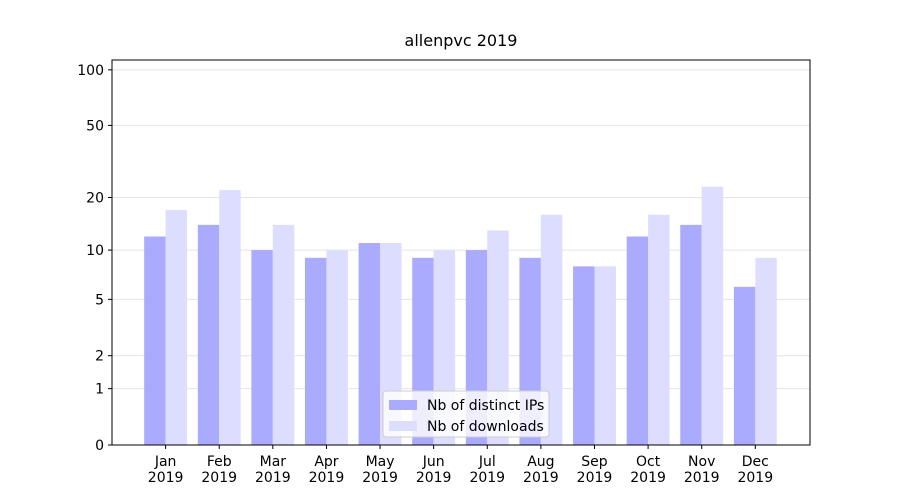 Image resolution: width=900 pixels, height=504 pixels. What do you see at coordinates (702, 470) in the screenshot?
I see `x-tick-label: Nov 2019` at bounding box center [702, 470].